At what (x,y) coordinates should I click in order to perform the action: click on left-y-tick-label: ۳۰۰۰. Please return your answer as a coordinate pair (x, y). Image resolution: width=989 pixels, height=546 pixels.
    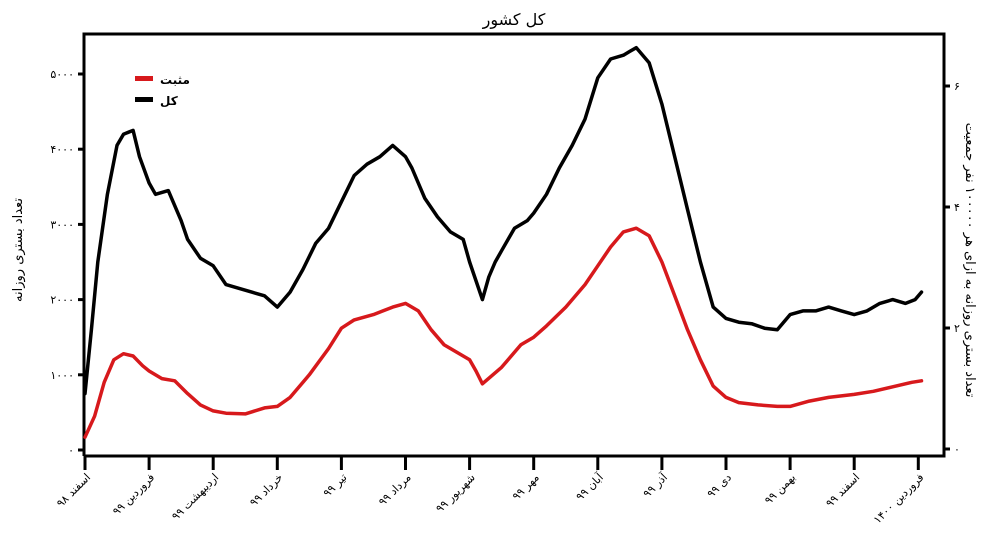
    Looking at the image, I should click on (62, 224).